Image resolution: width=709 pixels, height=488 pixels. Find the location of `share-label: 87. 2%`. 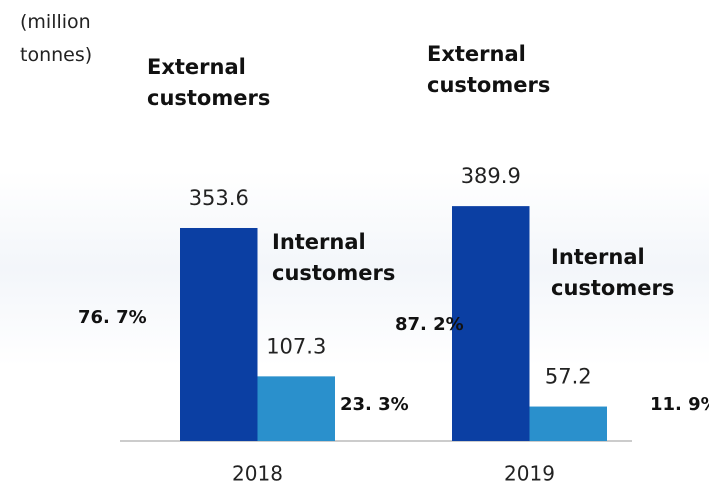

share-label: 87. 2% is located at coordinates (429, 324).